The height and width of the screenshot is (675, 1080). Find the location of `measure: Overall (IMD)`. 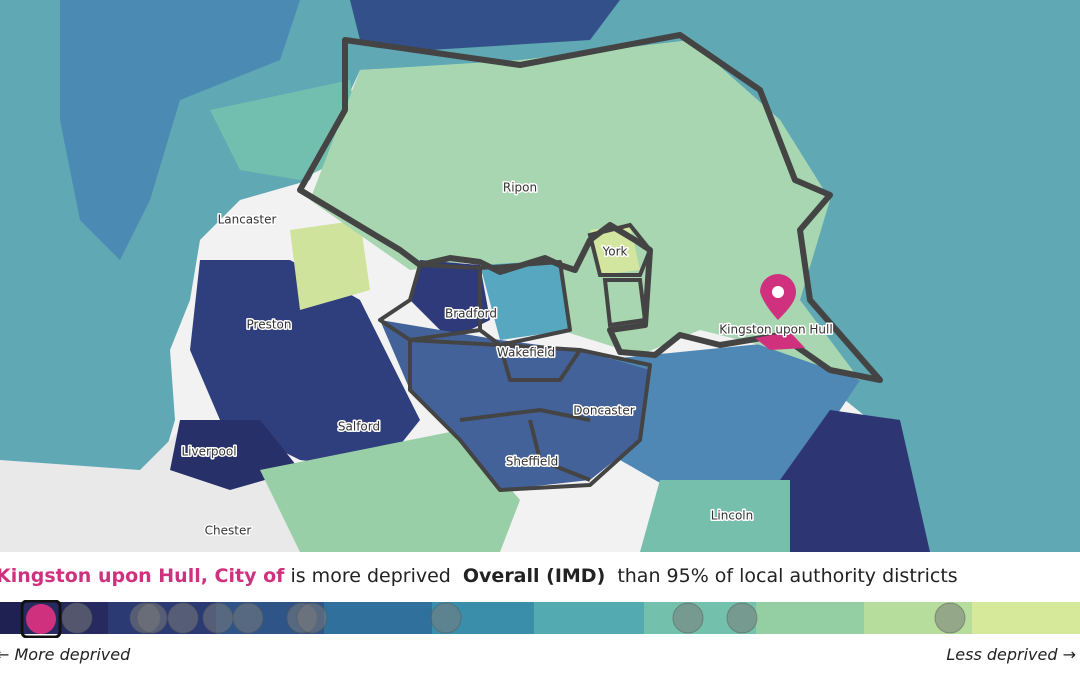

measure: Overall (IMD) is located at coordinates (534, 576).